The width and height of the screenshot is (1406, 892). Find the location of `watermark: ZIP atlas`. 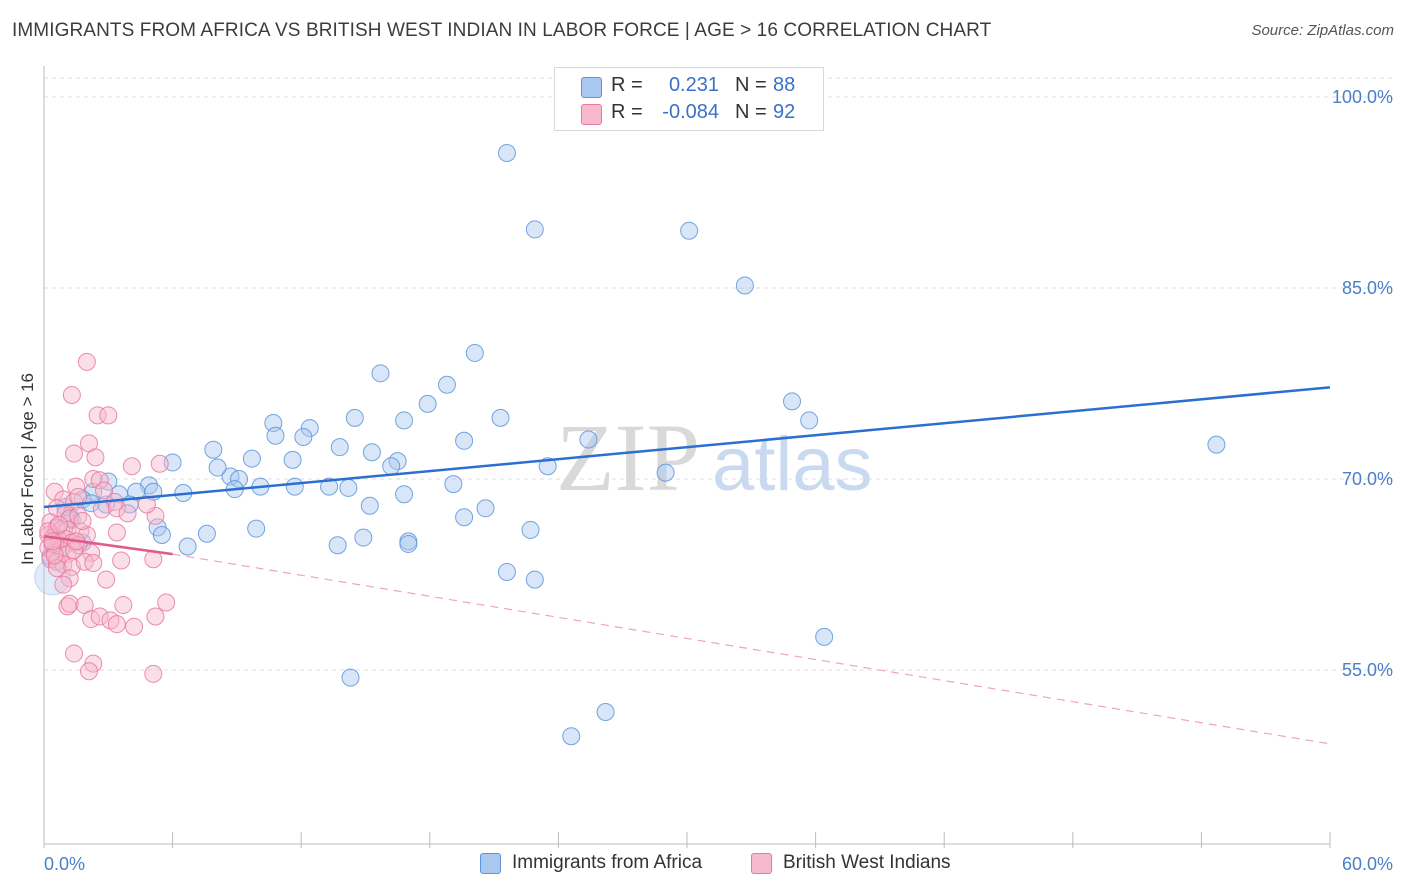

watermark: ZIP atlas is located at coordinates (714, 457).